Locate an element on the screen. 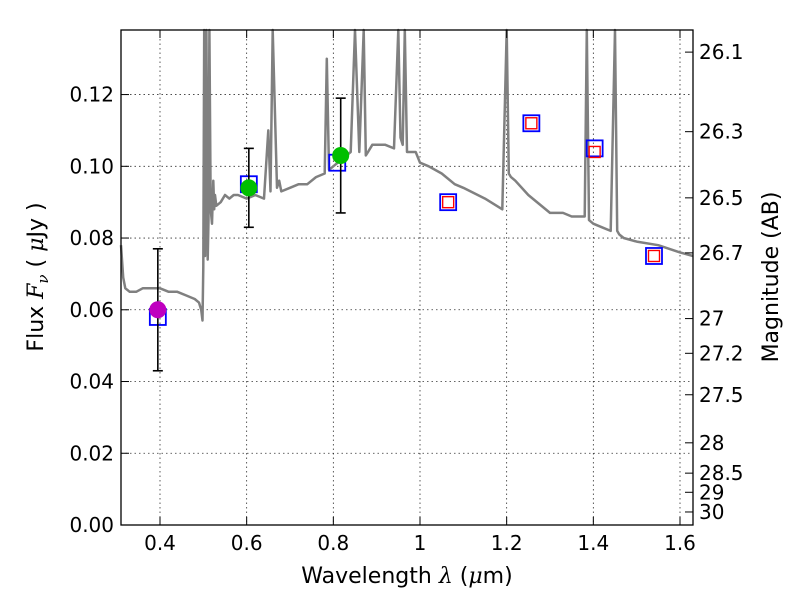 This screenshot has height=600, width=800. x-tick-label: 0.8 is located at coordinates (333, 543).